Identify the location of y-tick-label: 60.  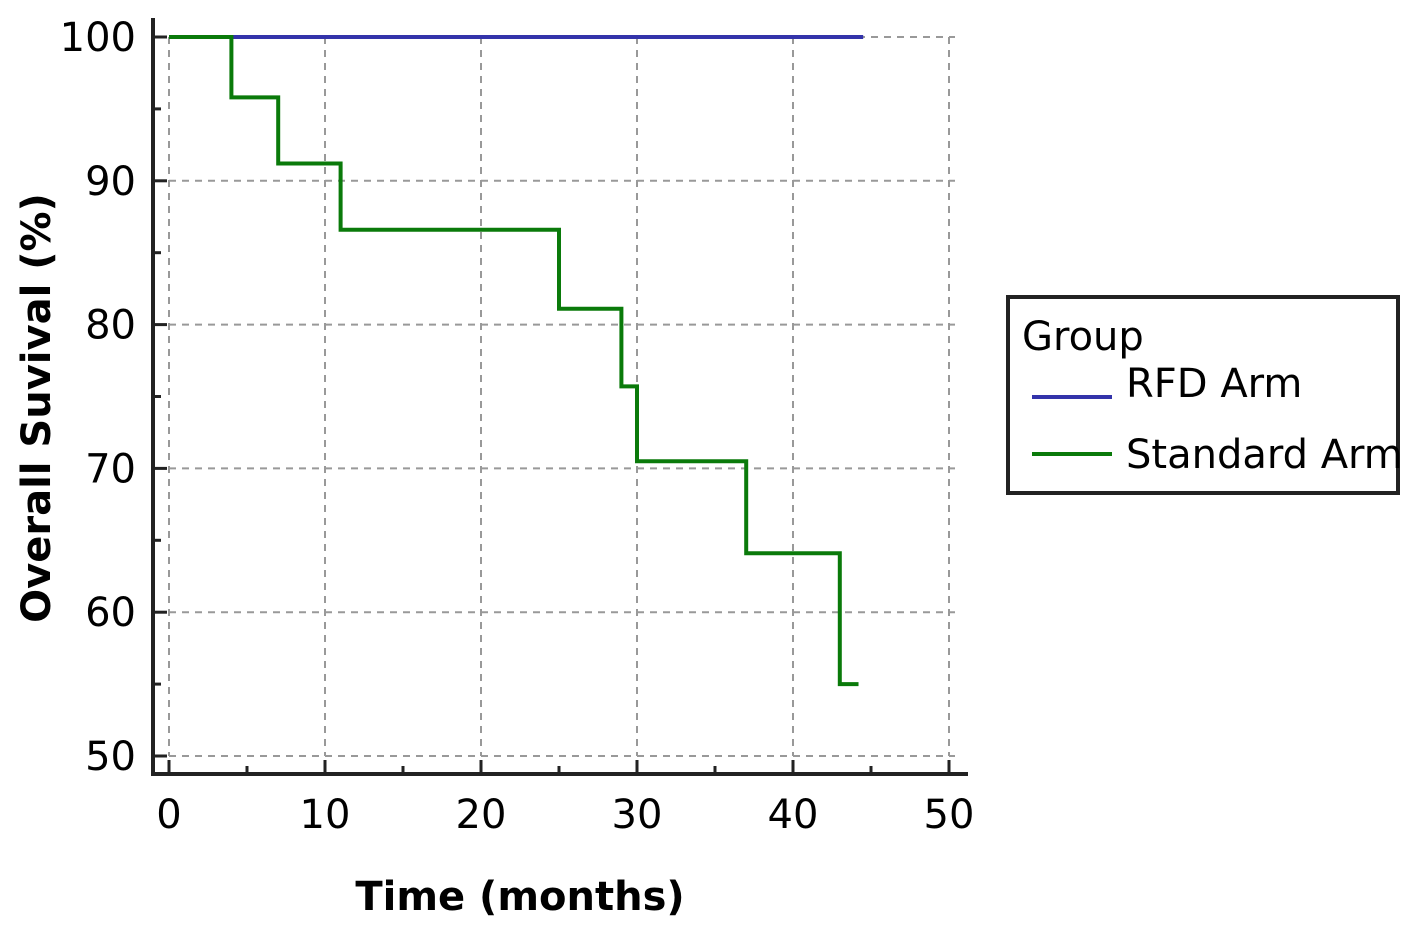
(110, 613).